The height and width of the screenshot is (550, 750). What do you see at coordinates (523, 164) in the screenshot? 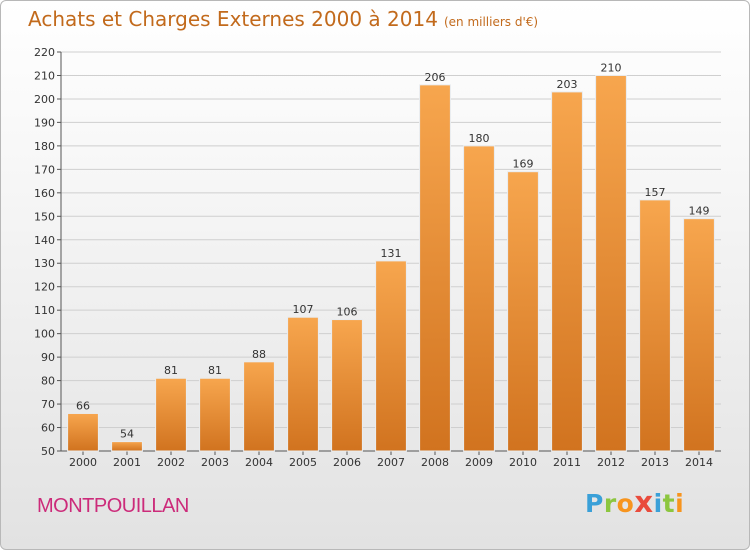
I see `data-label: 169` at bounding box center [523, 164].